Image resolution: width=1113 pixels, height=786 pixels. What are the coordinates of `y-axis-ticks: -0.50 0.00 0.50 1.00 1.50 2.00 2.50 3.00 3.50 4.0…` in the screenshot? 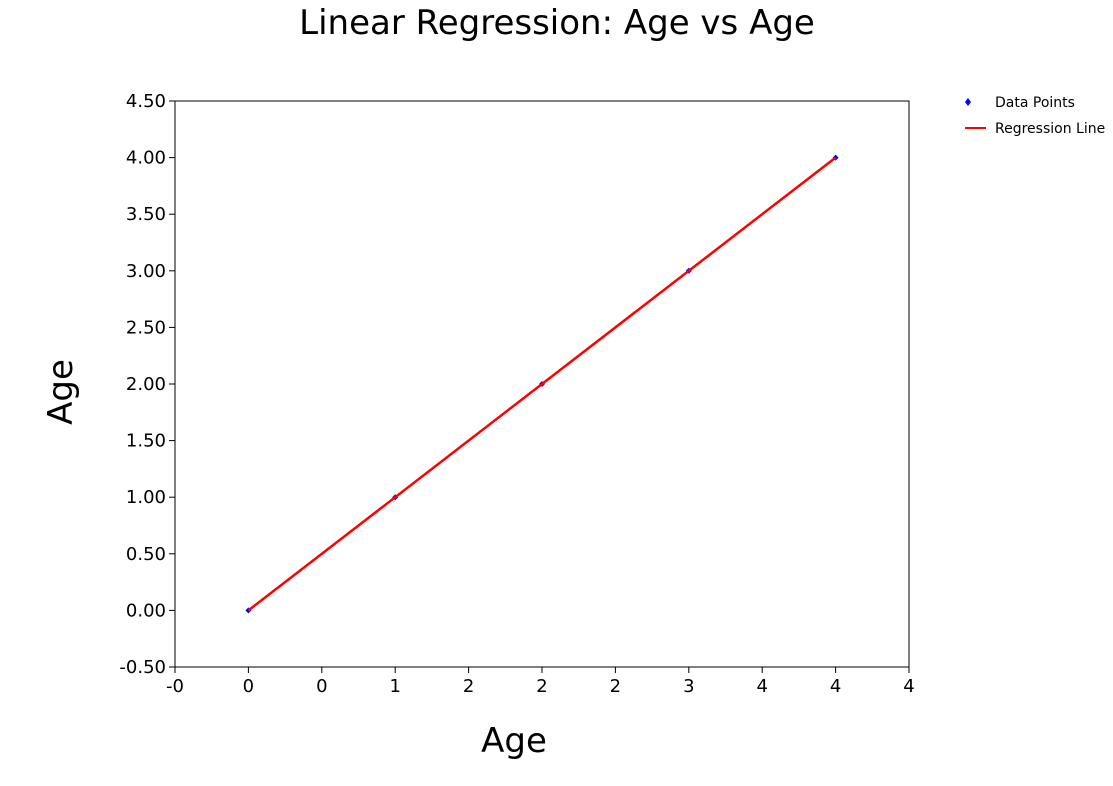 It's located at (147, 384).